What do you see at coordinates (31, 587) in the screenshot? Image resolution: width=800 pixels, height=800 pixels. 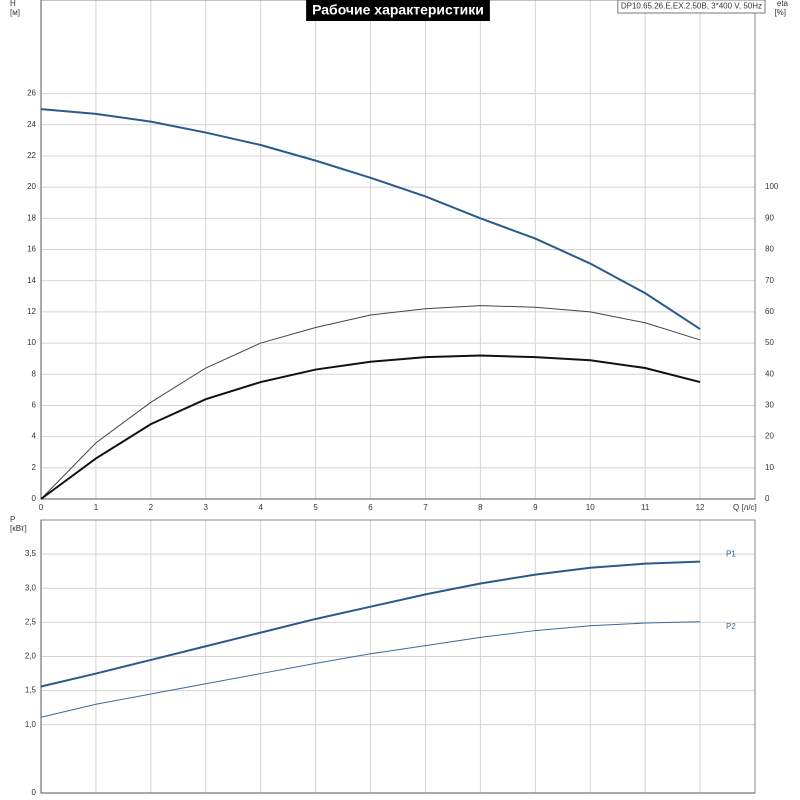 I see `y-tick-label: 3,0` at bounding box center [31, 587].